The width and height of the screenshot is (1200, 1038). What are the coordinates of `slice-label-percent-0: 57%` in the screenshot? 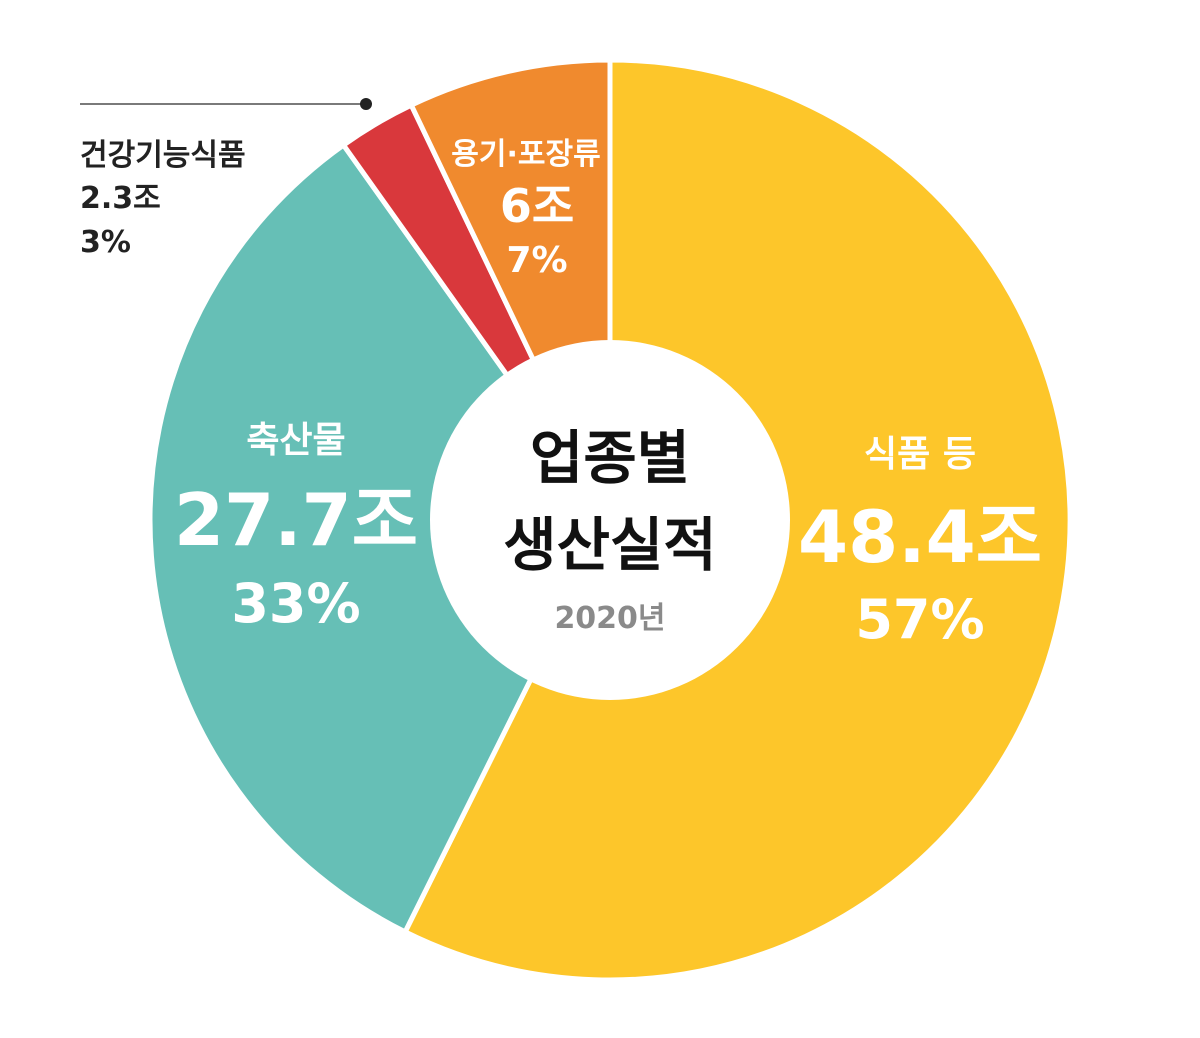 It's located at (919, 619).